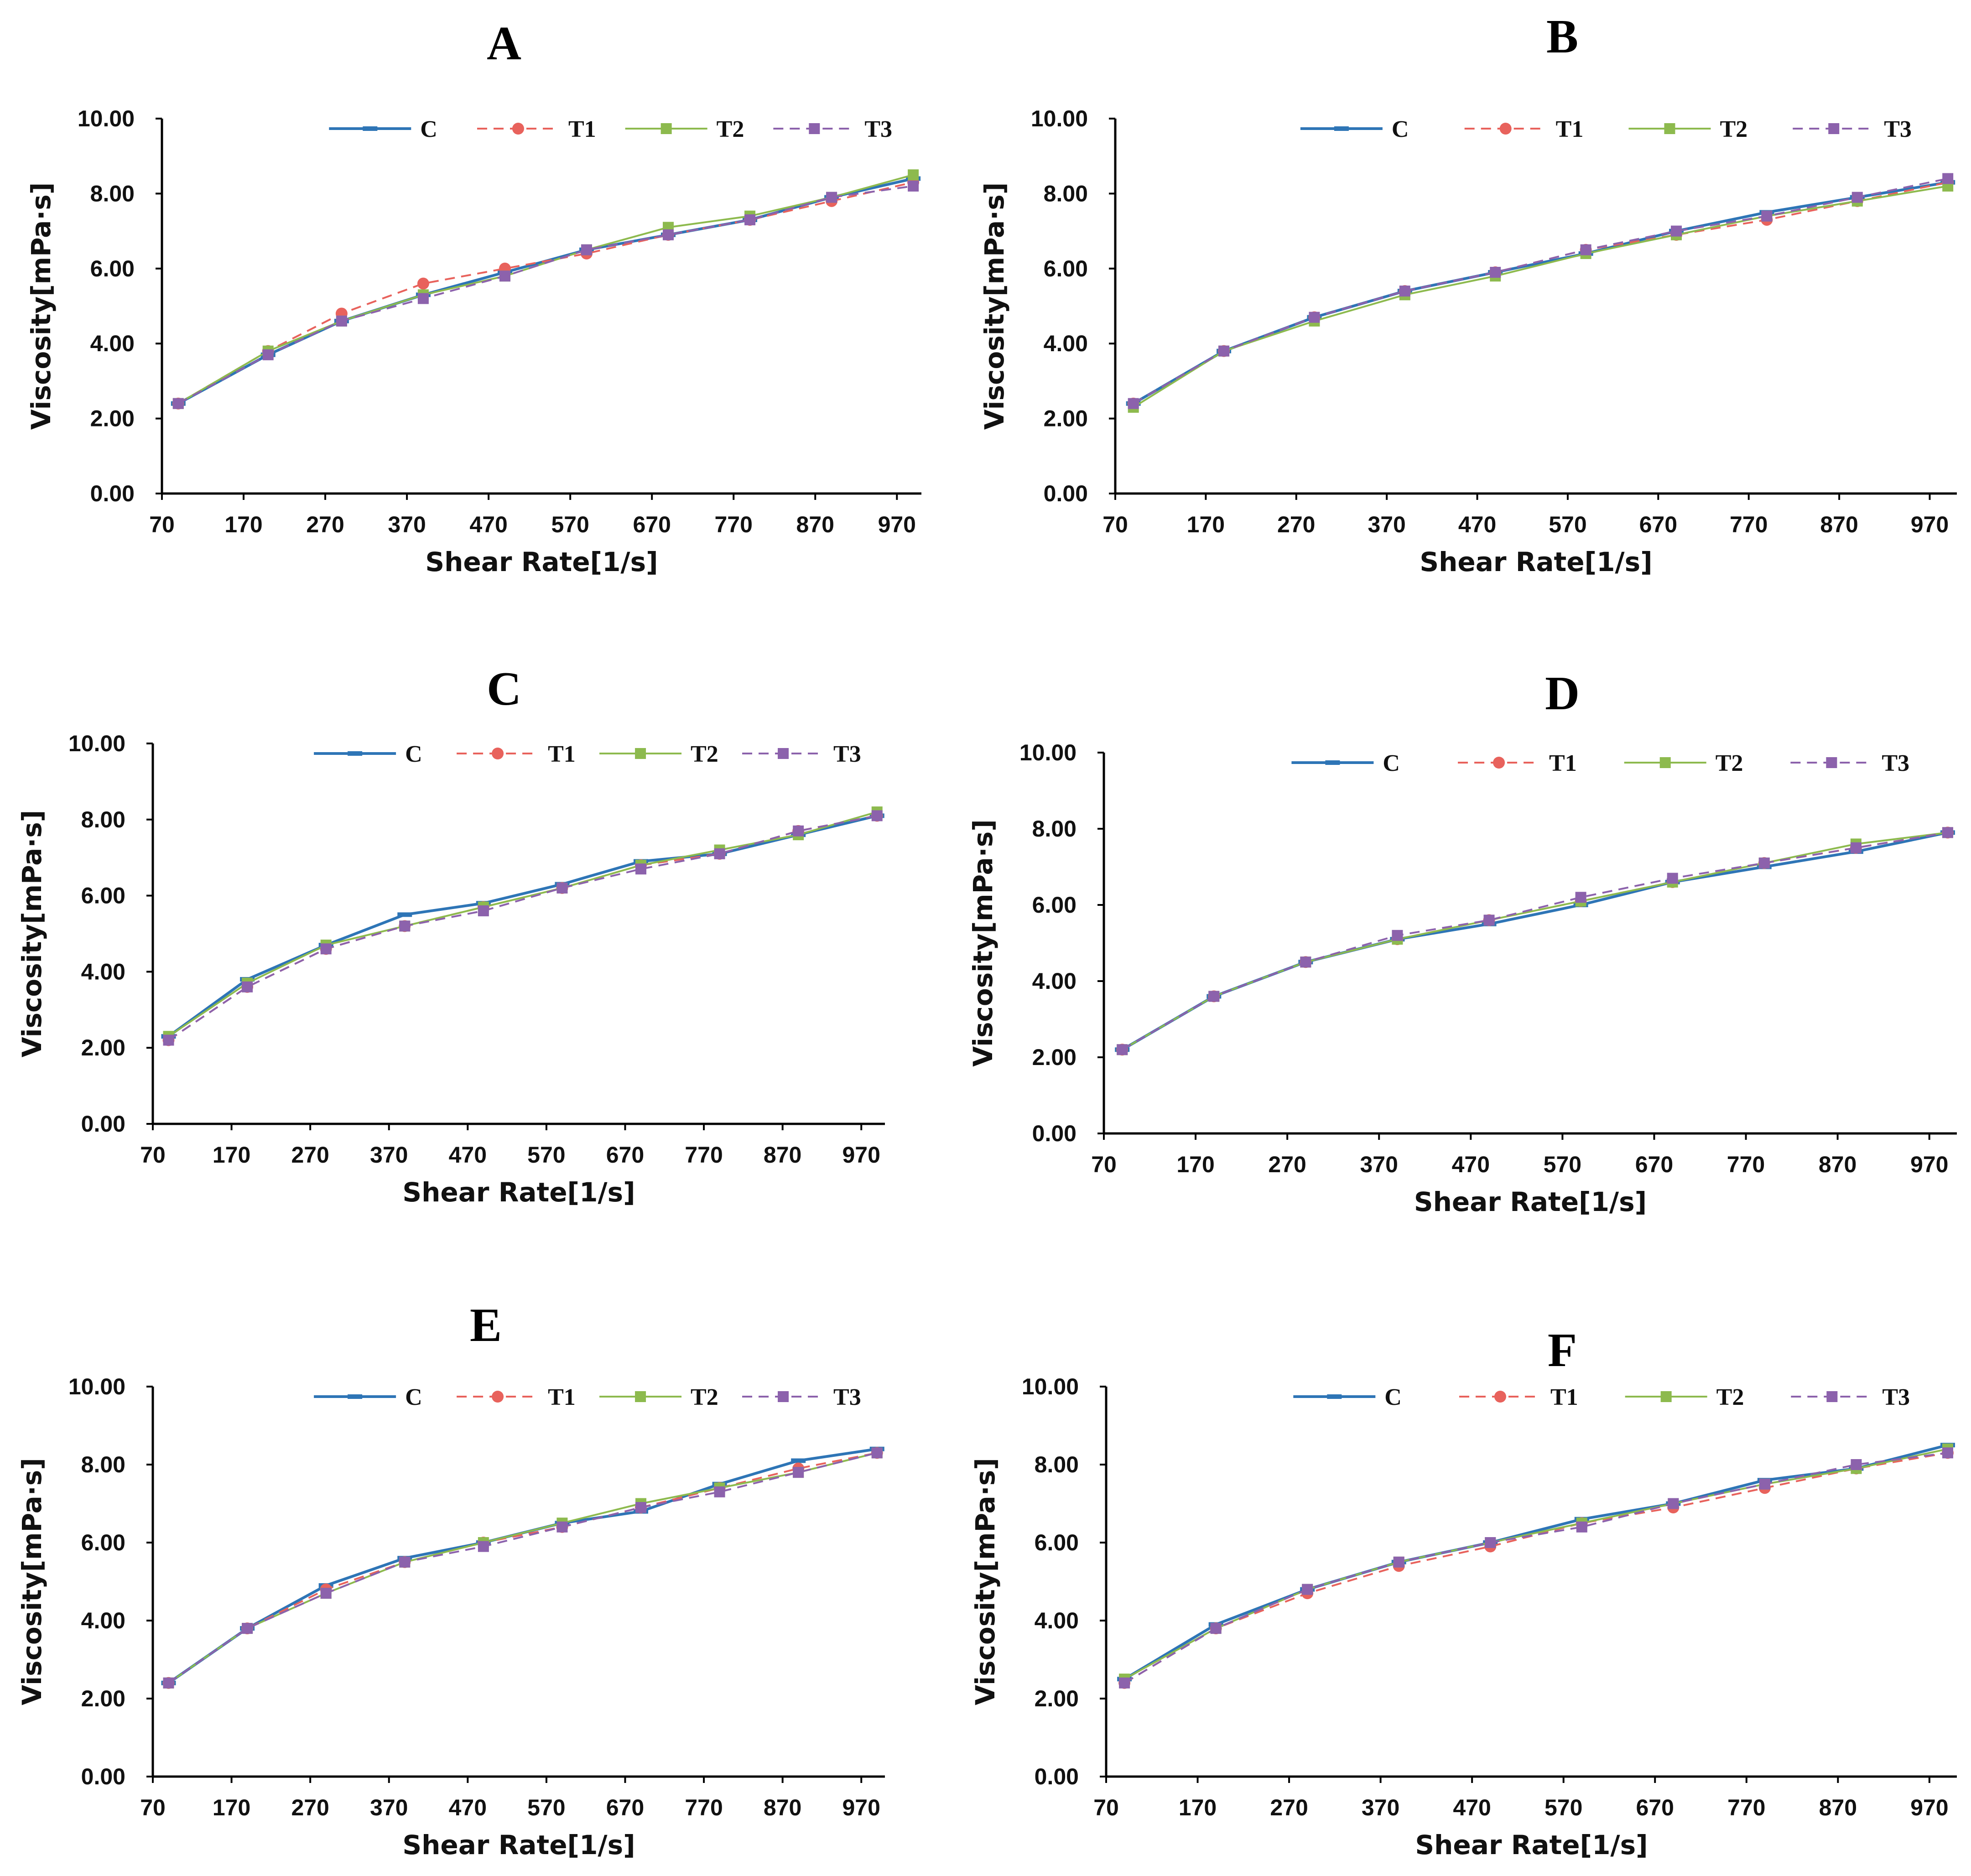 The height and width of the screenshot is (1876, 1971). I want to click on legend-marker-c, so click(1341, 128).